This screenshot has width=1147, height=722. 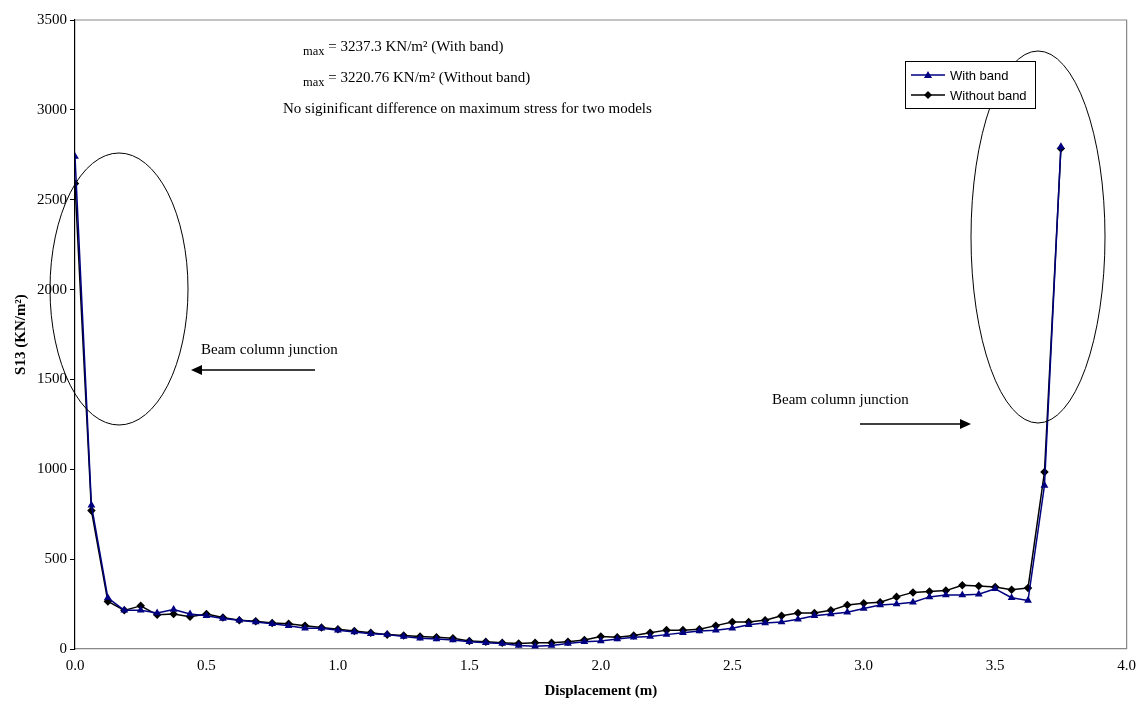 What do you see at coordinates (732, 664) in the screenshot?
I see `x-tick-label: 2.5` at bounding box center [732, 664].